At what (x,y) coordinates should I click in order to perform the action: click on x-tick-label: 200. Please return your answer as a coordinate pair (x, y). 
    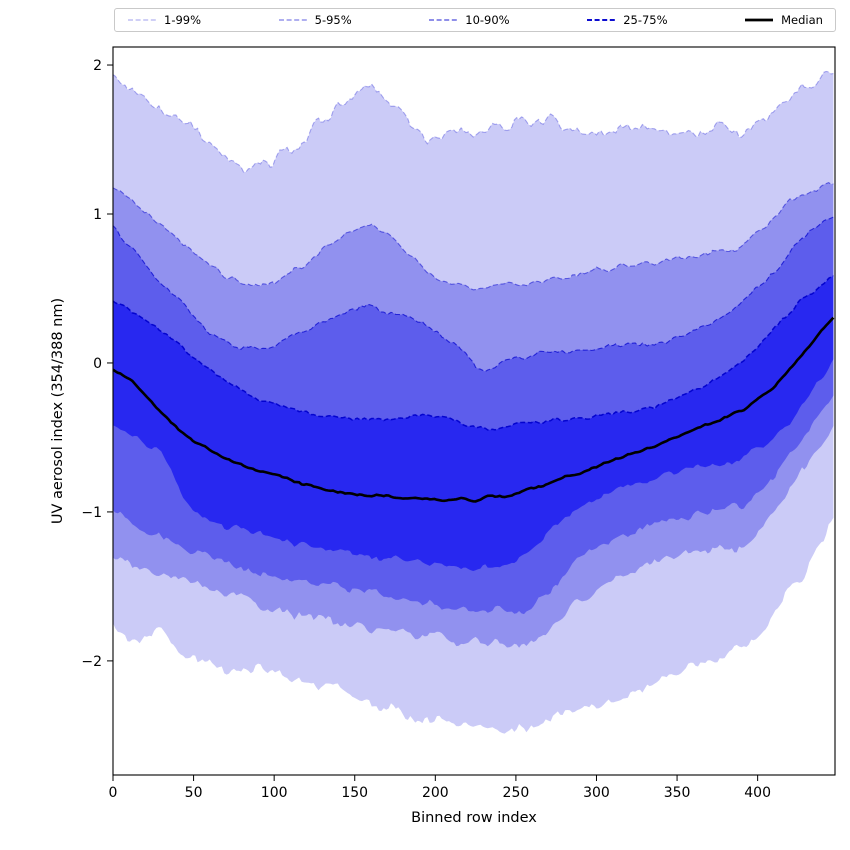
    Looking at the image, I should click on (435, 793).